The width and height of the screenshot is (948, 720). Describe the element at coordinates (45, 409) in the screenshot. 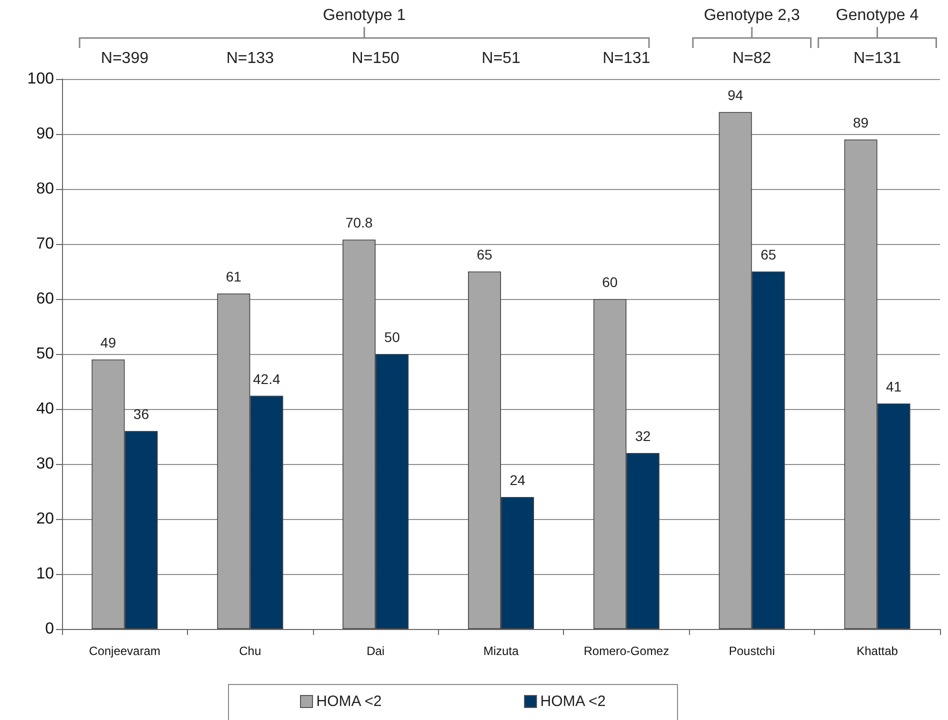

I see `y-tick-label: 40` at that location.